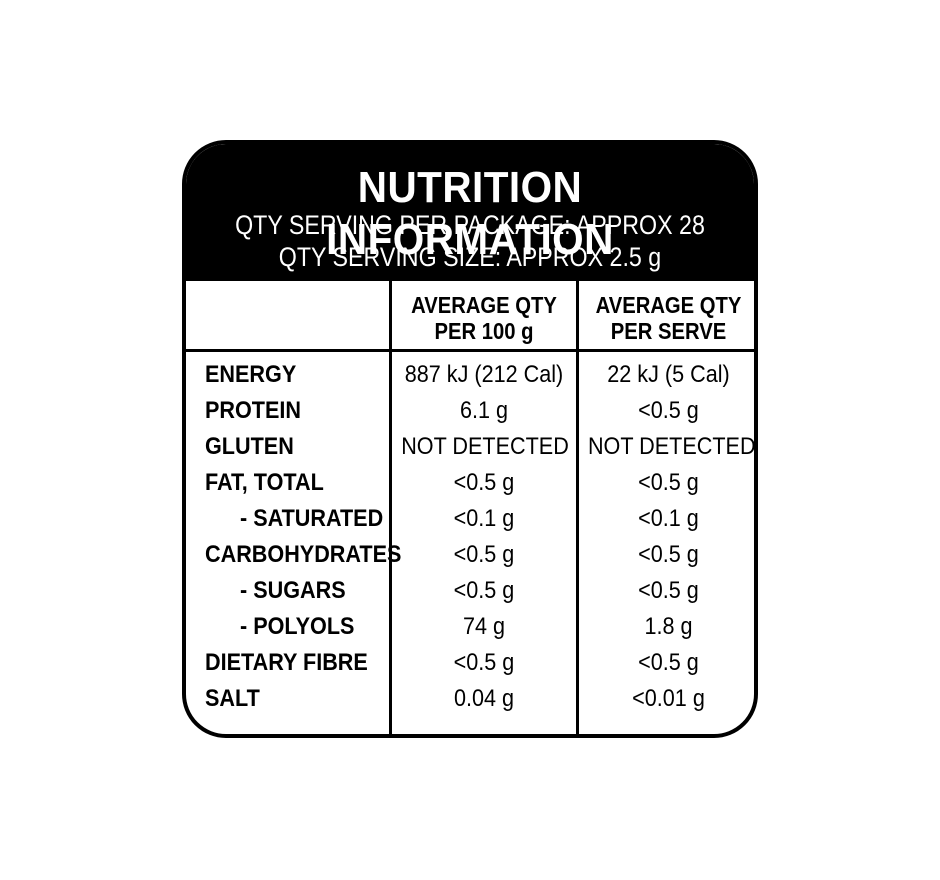  I want to click on table-row: PROTEIN 6.1 g <0.5 g, so click(470, 411).